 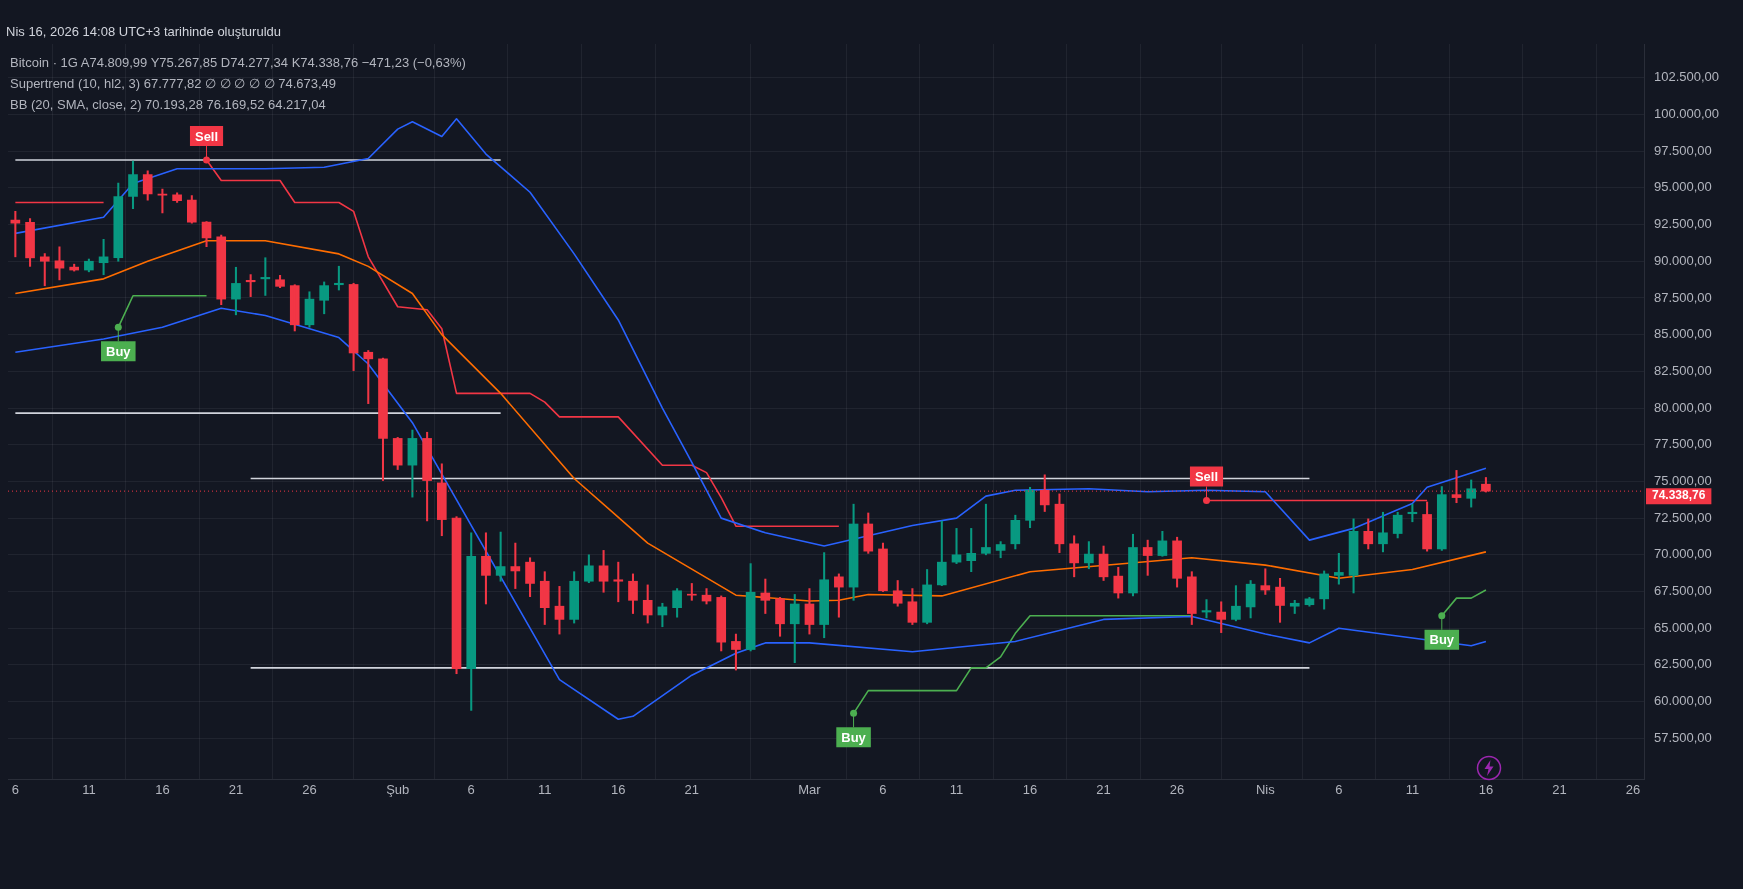 I want to click on ref-line-label: 74.338,76, so click(x=1679, y=495).